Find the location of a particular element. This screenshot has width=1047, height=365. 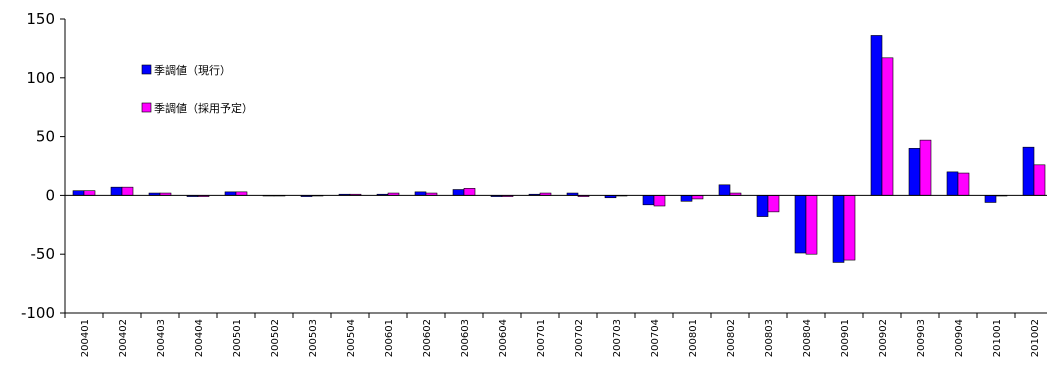

legend: 季調値（現行） 季調値（採用予定） is located at coordinates (197, 89).